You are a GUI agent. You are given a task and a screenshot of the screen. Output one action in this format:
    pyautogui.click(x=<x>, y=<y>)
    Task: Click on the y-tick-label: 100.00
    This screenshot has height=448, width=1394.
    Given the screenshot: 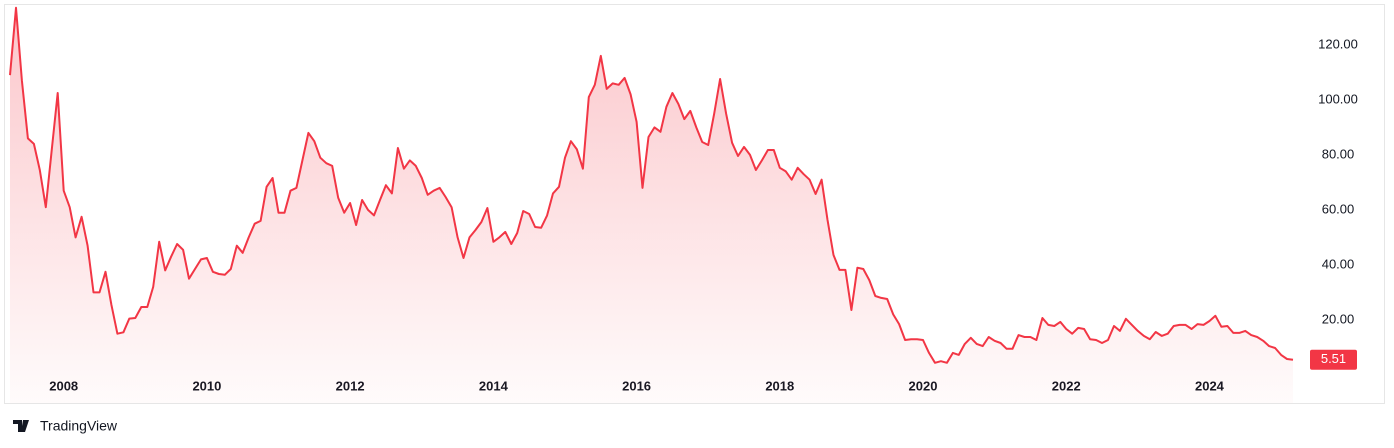 What is the action you would take?
    pyautogui.click(x=1338, y=98)
    